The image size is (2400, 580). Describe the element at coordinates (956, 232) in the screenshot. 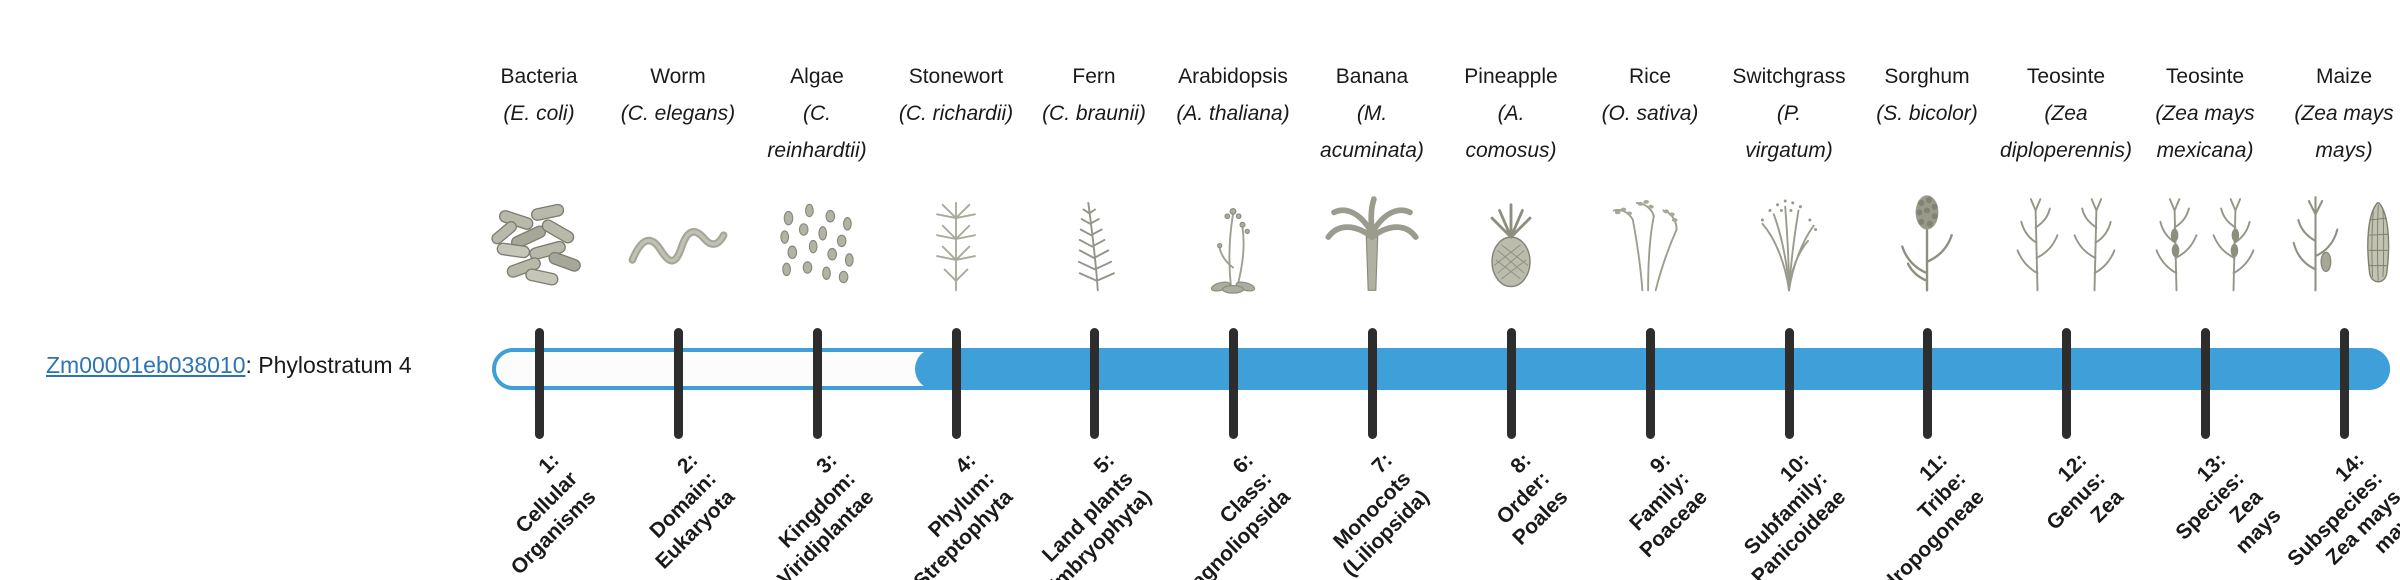

I see `stonewort-illustration` at that location.